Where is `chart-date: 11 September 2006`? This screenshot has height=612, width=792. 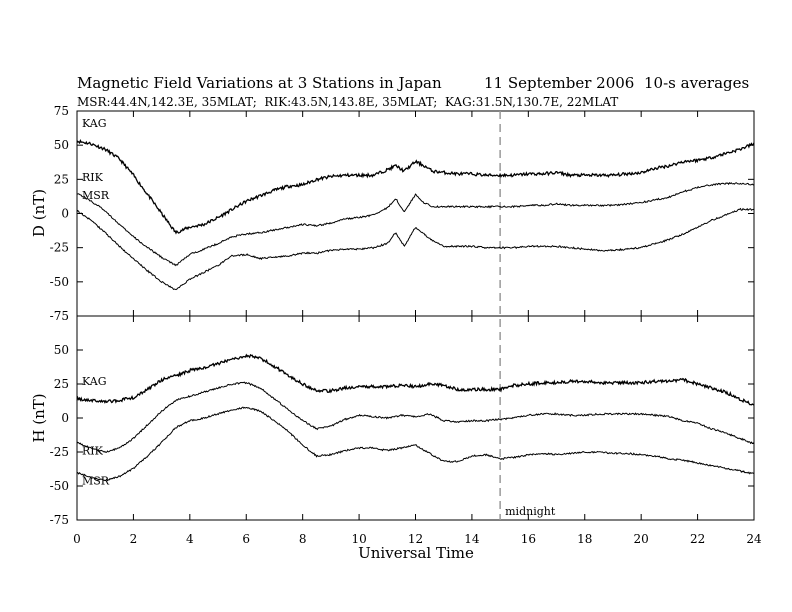 chart-date: 11 September 2006 is located at coordinates (559, 83).